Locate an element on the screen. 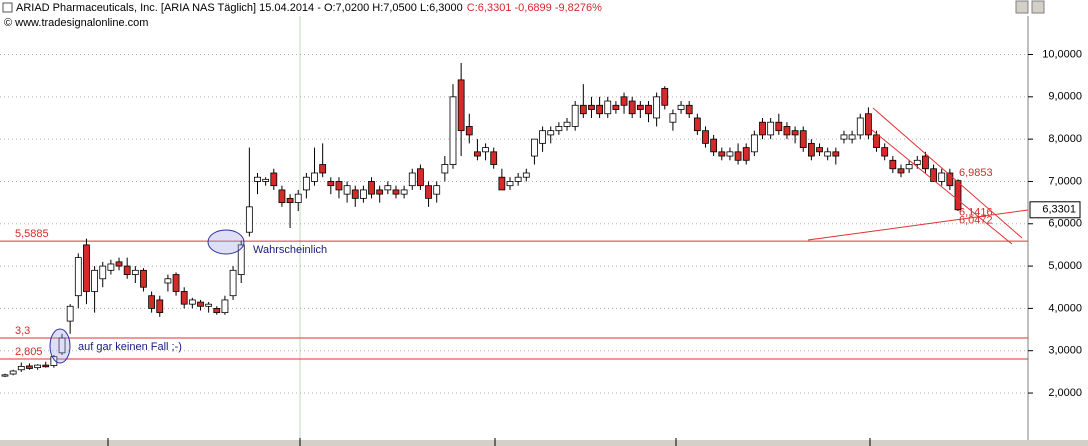 The width and height of the screenshot is (1088, 446). x-ticks is located at coordinates (489, 442).